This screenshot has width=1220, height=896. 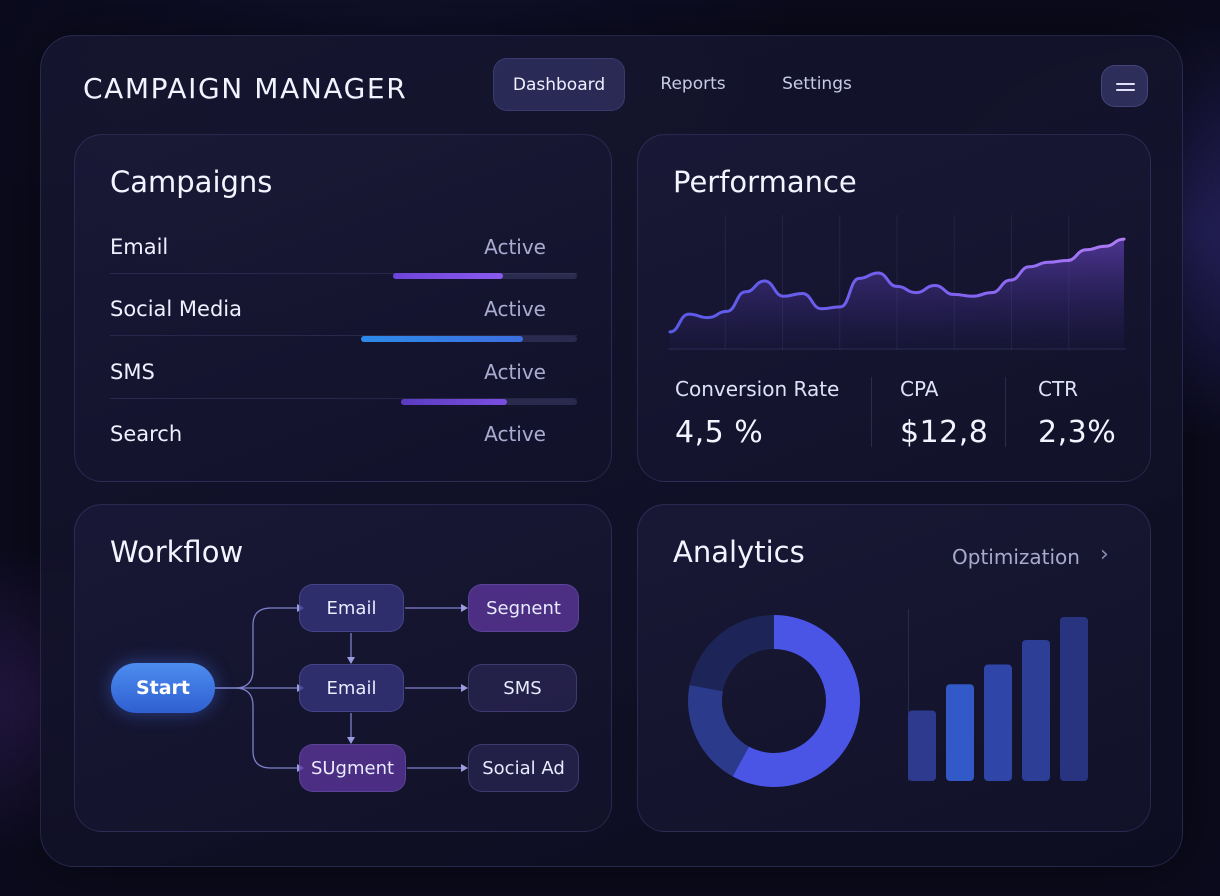 I want to click on area-fill, so click(x=897, y=294).